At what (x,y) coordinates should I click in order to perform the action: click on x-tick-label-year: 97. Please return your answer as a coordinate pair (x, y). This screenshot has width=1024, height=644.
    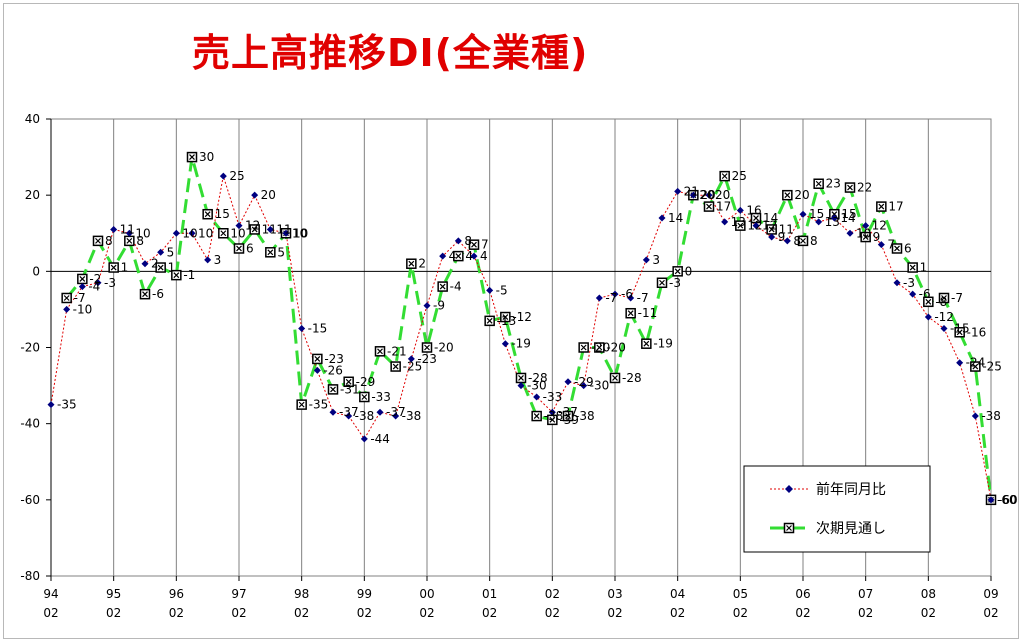
    Looking at the image, I should click on (238, 594).